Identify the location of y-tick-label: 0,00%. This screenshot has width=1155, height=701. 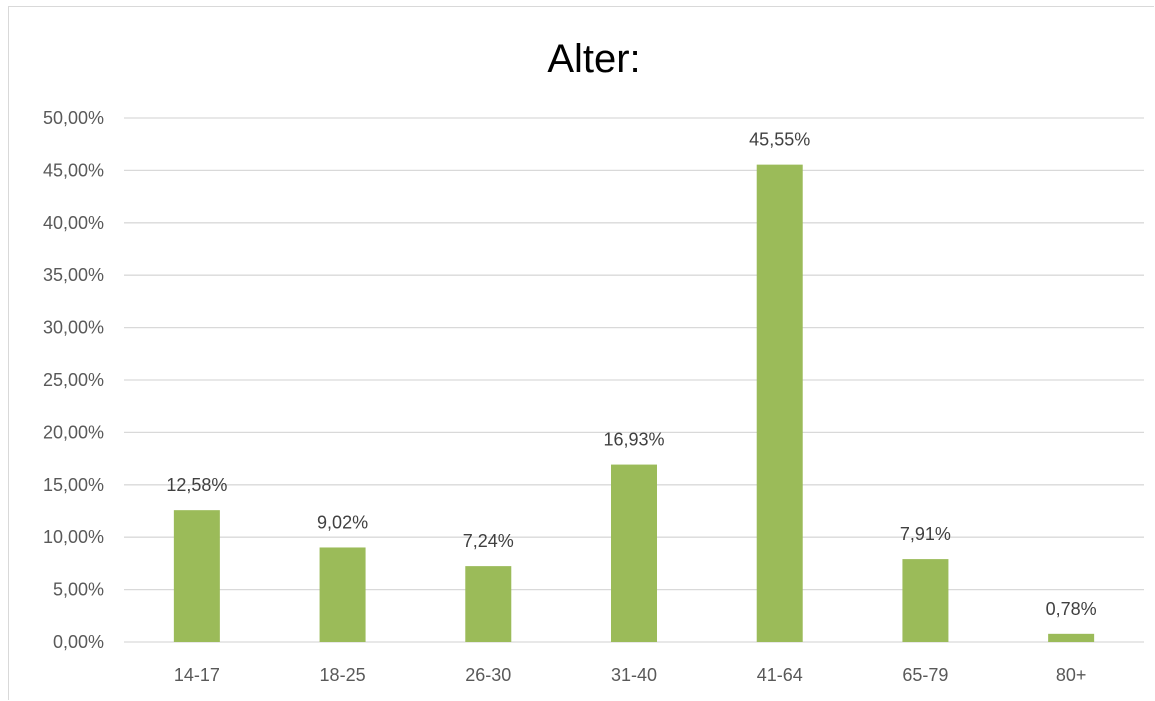
(78, 642).